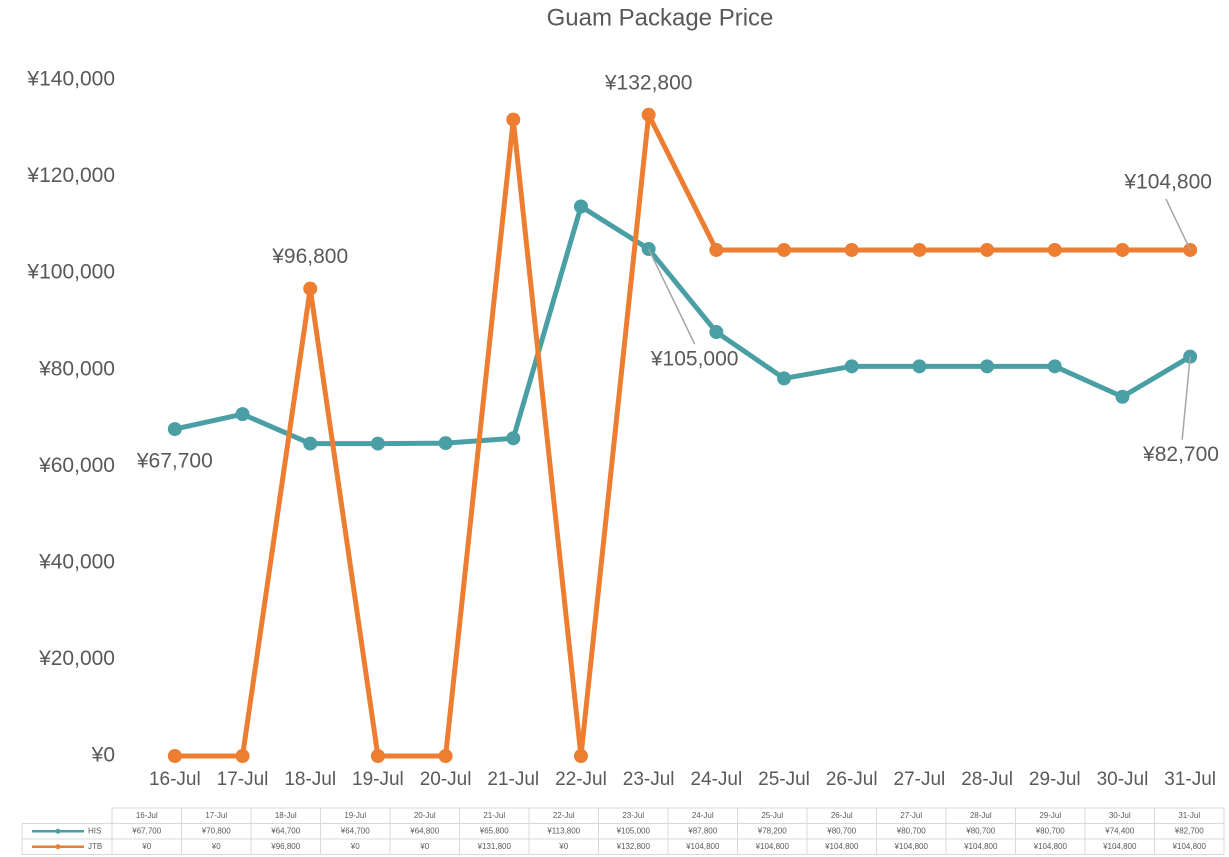 The width and height of the screenshot is (1229, 857). Describe the element at coordinates (70, 175) in the screenshot. I see `y-tick-label: ¥120,000` at that location.